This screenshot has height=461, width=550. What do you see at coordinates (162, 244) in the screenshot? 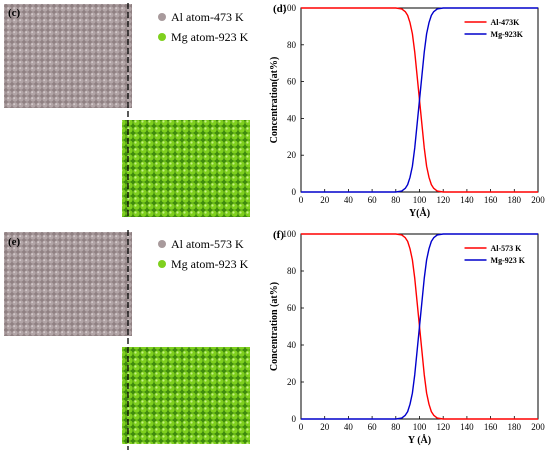
I see `al-legend-marker-e` at bounding box center [162, 244].